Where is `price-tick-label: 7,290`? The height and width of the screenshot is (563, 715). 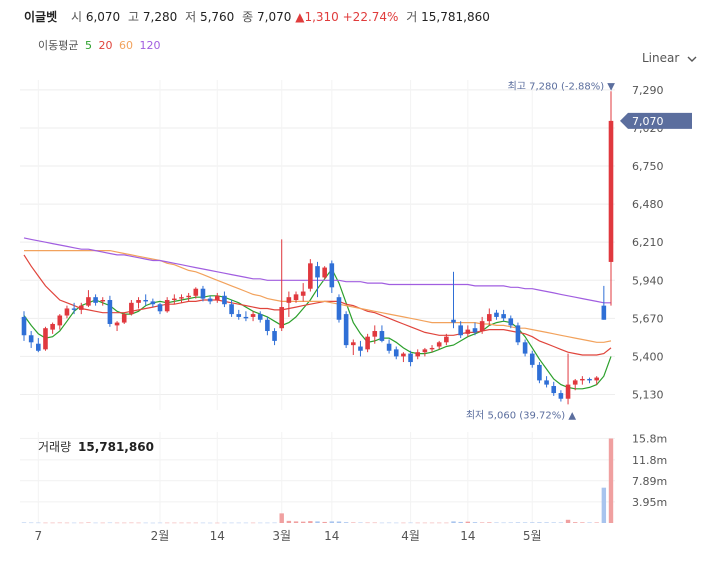
price-tick-label: 7,290 is located at coordinates (648, 90).